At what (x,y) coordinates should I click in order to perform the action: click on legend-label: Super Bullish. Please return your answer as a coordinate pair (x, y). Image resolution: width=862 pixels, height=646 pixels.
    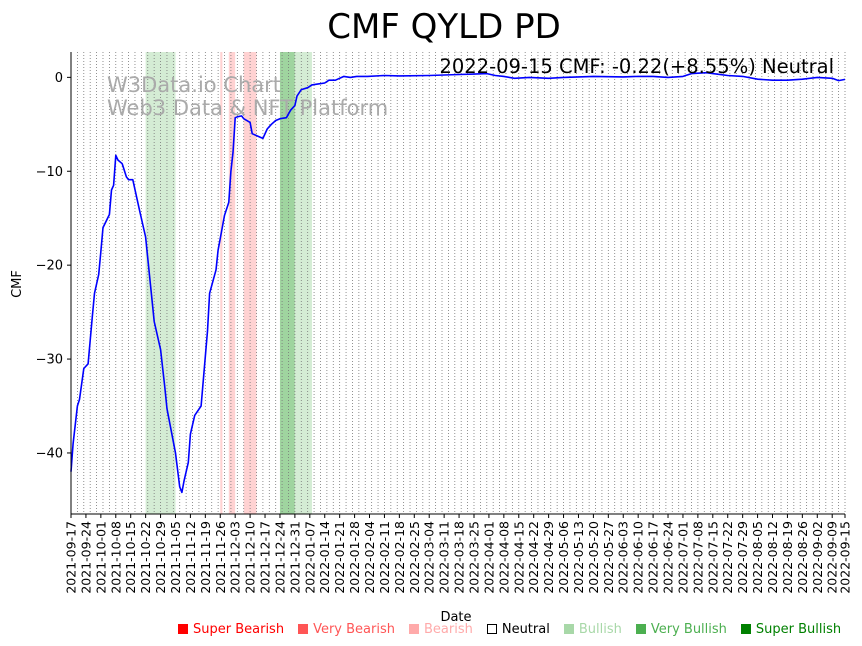
    Looking at the image, I should click on (798, 629).